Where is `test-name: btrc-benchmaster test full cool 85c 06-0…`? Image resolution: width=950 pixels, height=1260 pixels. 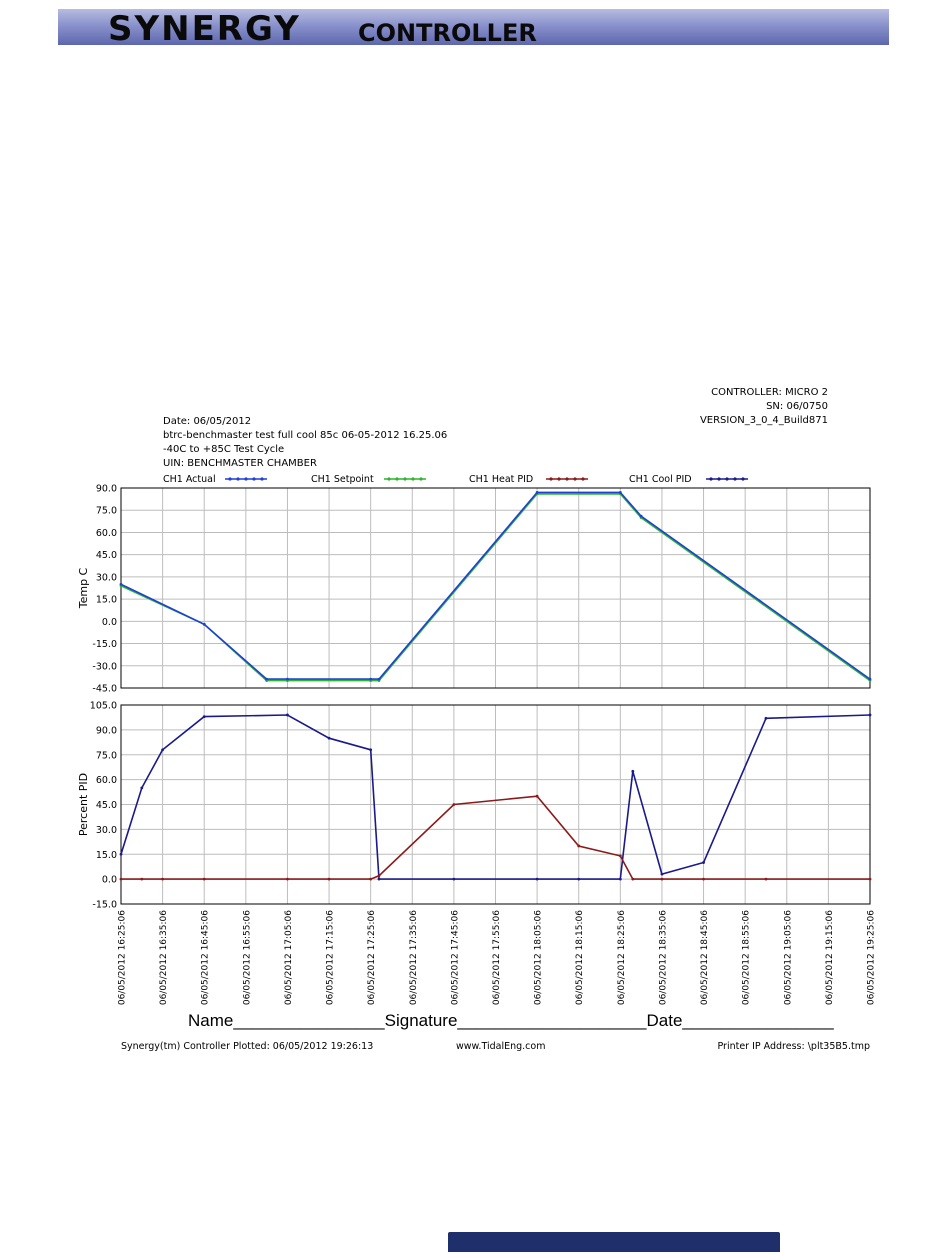
test-name: btrc-benchmaster test full cool 85c 06-0… is located at coordinates (305, 435).